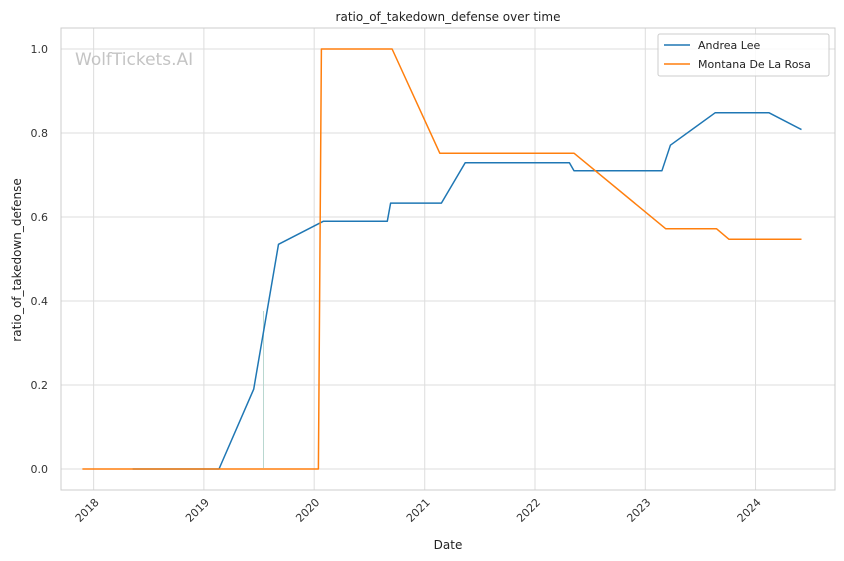  I want to click on y-tick-label: 0.4, so click(40, 301).